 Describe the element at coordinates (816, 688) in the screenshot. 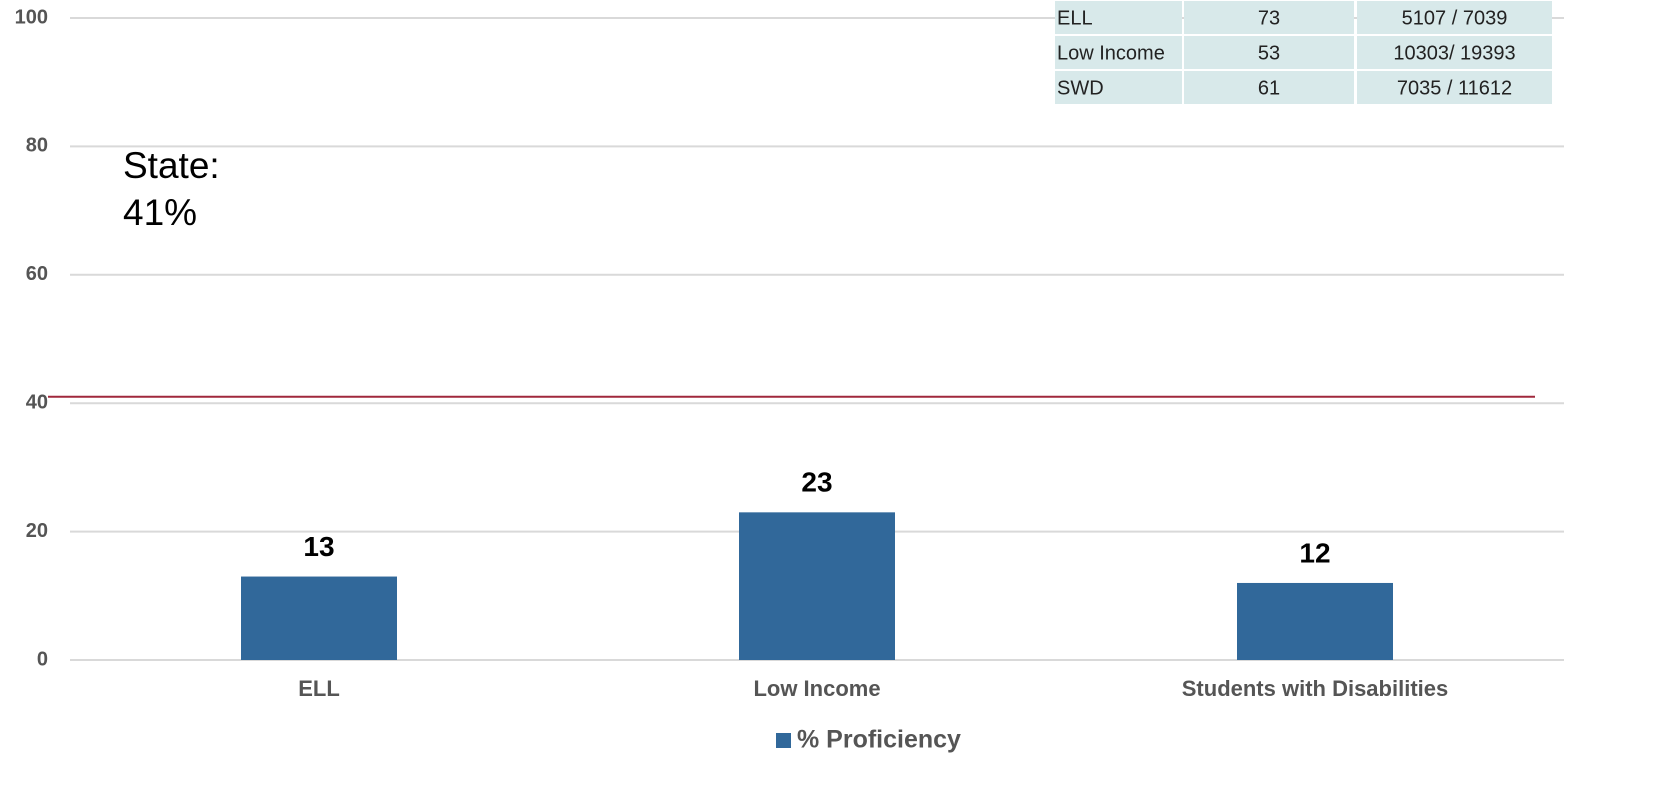

I see `x-tick-label: Low Income` at that location.